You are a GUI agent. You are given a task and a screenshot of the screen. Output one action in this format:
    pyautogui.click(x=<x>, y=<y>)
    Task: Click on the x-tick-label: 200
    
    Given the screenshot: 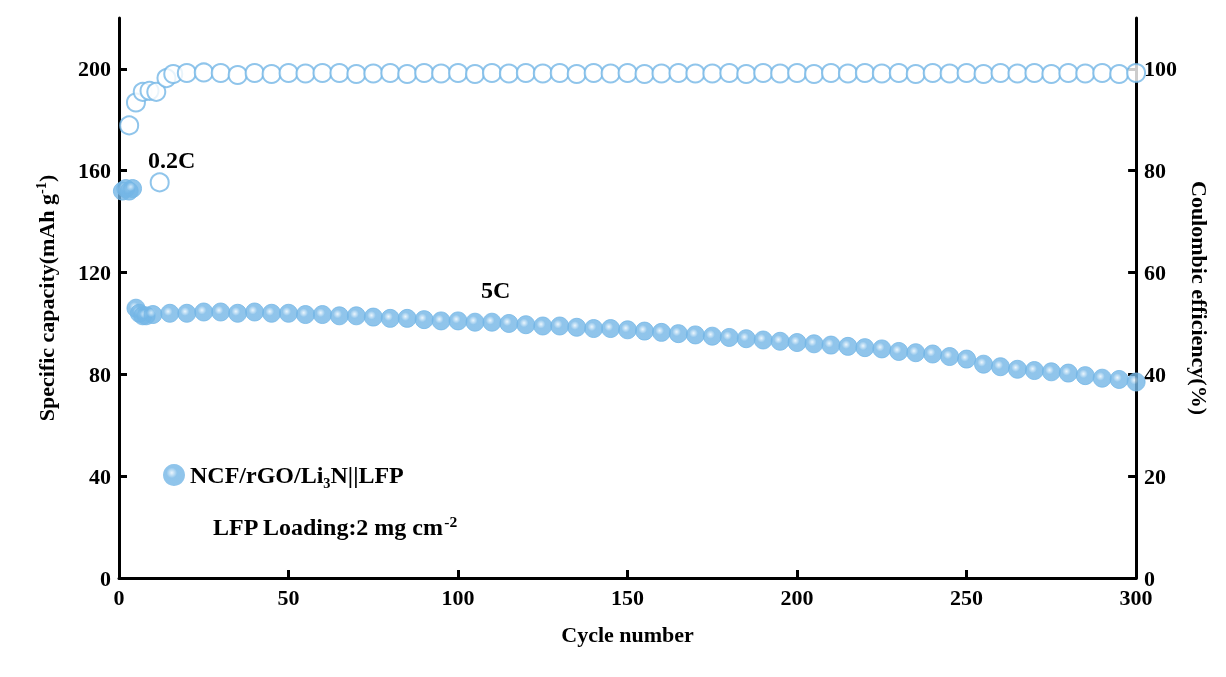 What is the action you would take?
    pyautogui.click(x=797, y=597)
    